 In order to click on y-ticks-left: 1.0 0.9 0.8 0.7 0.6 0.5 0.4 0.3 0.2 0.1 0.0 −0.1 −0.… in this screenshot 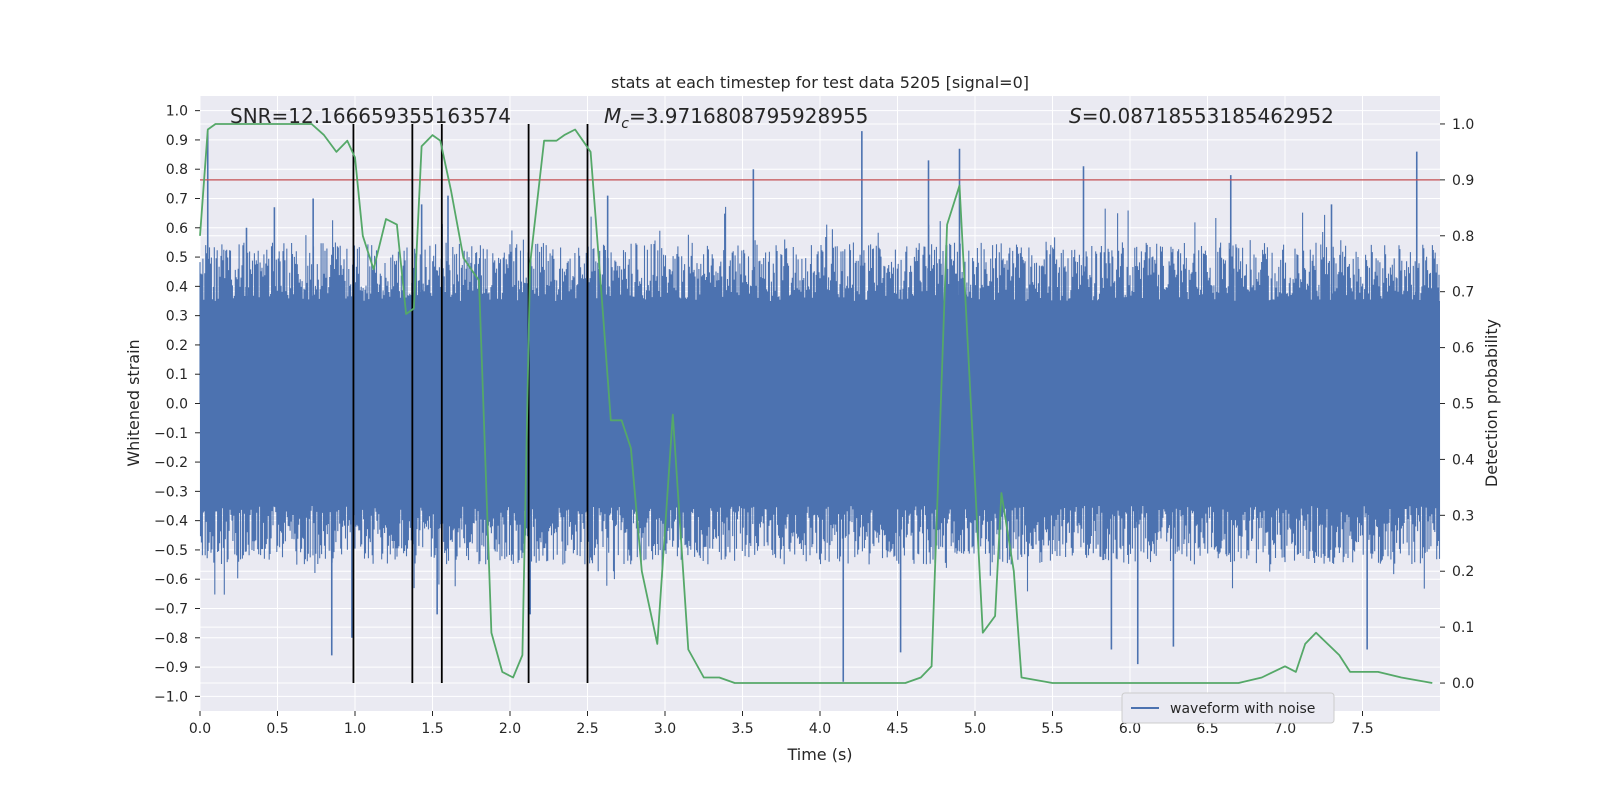, I will do `click(177, 404)`.